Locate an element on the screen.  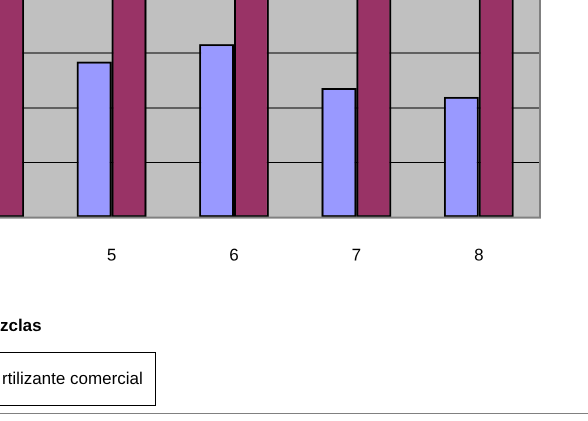
x-axis-title: zclas is located at coordinates (21, 326).